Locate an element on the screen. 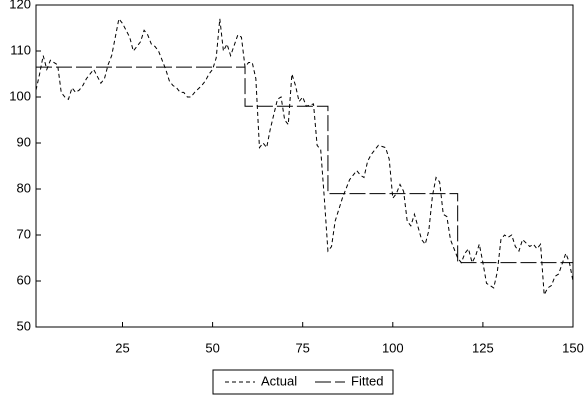 This screenshot has width=587, height=404. y-tick-label: 50 is located at coordinates (24, 325).